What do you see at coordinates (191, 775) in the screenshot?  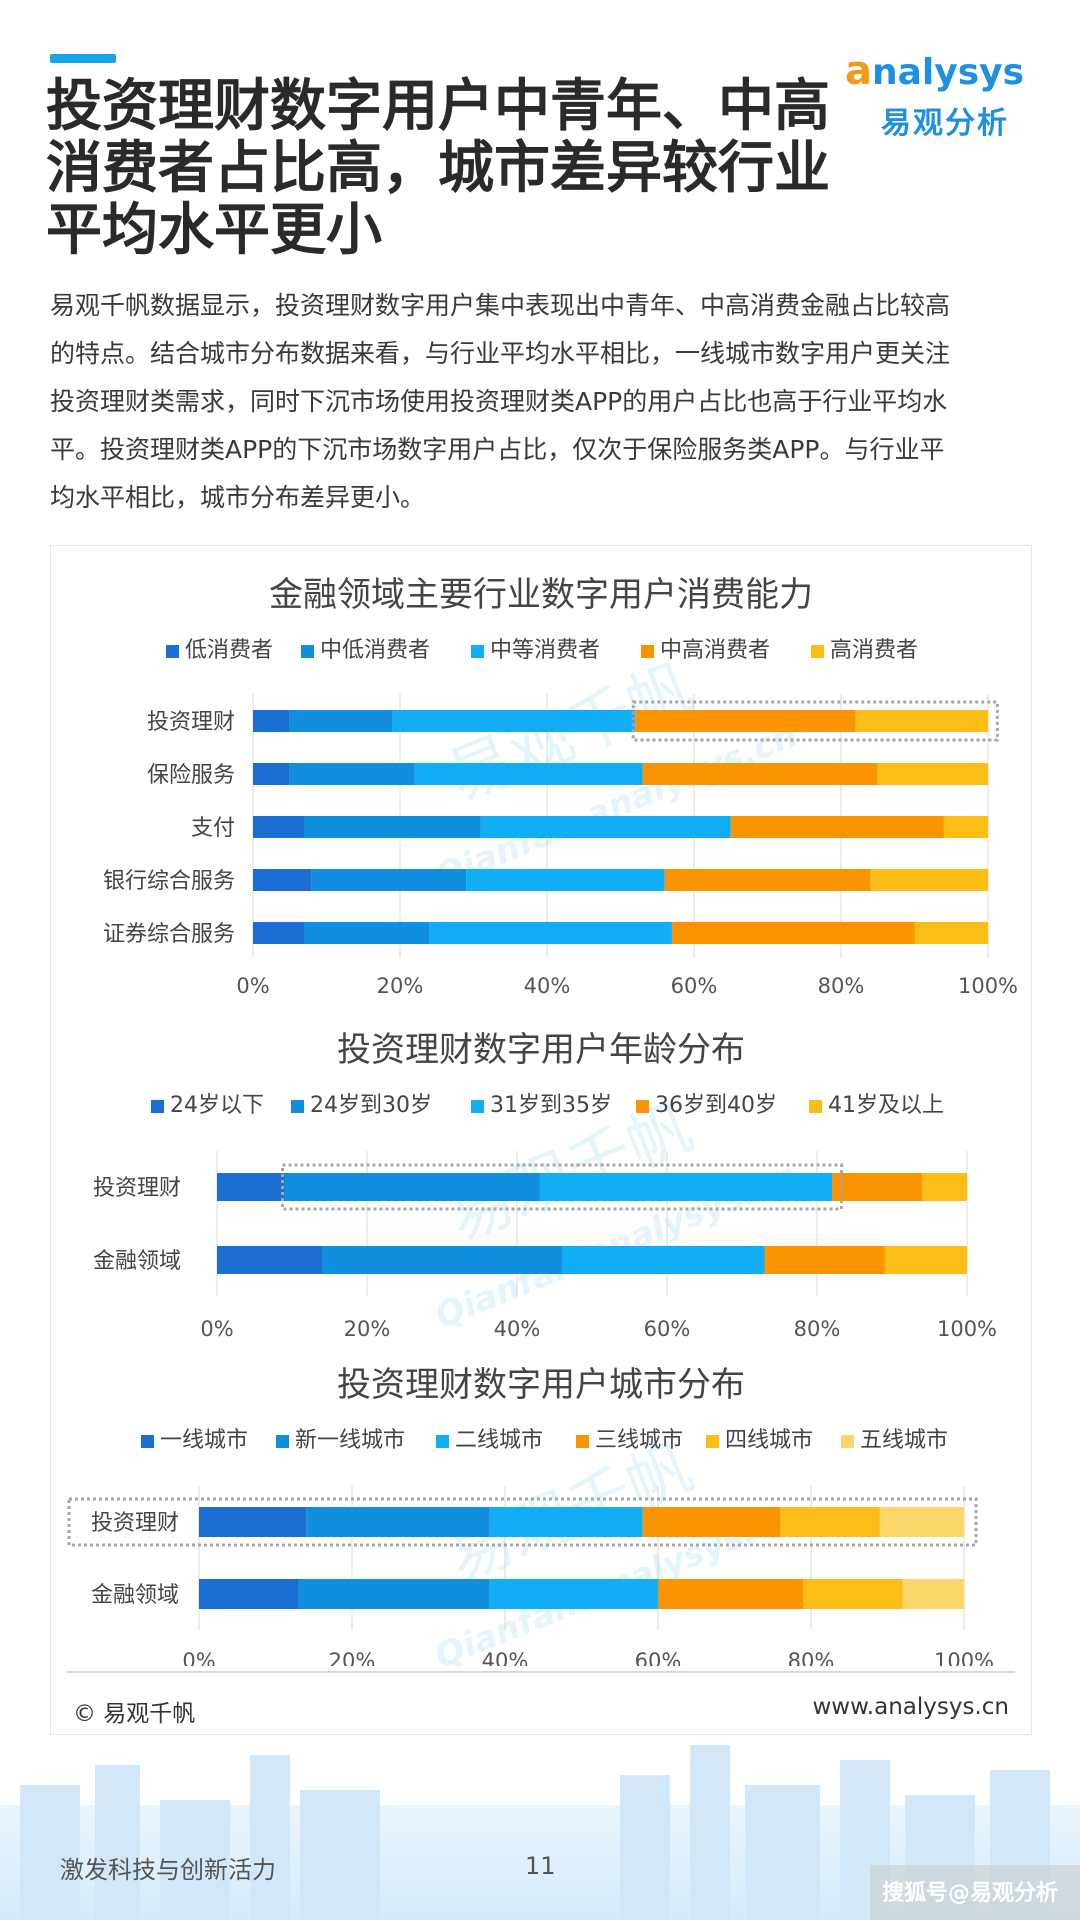 I see `category-label: 保险服务` at bounding box center [191, 775].